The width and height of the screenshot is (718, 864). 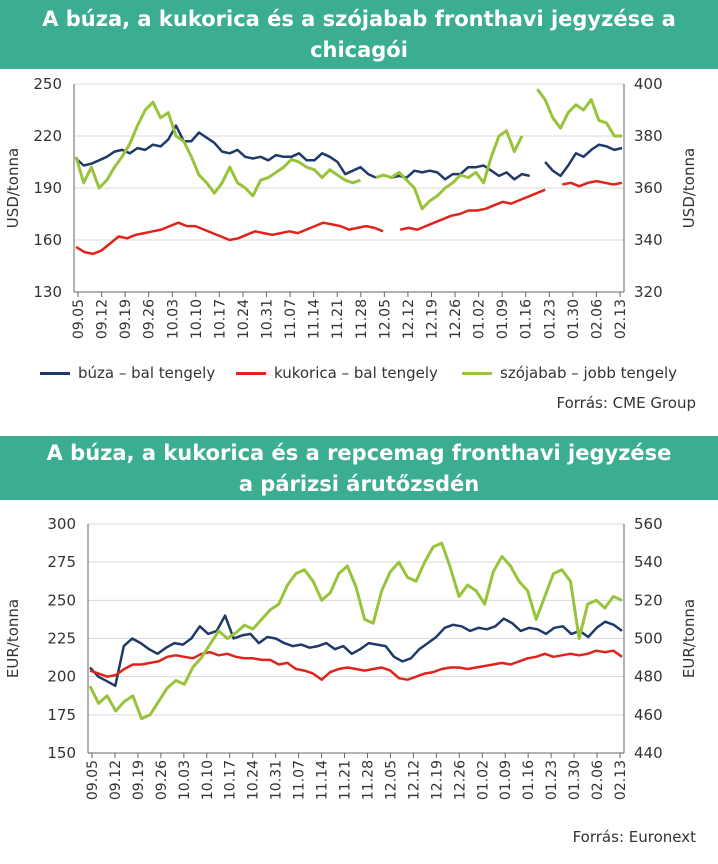 What do you see at coordinates (689, 188) in the screenshot?
I see `y2-axis-label: USD/tonna` at bounding box center [689, 188].